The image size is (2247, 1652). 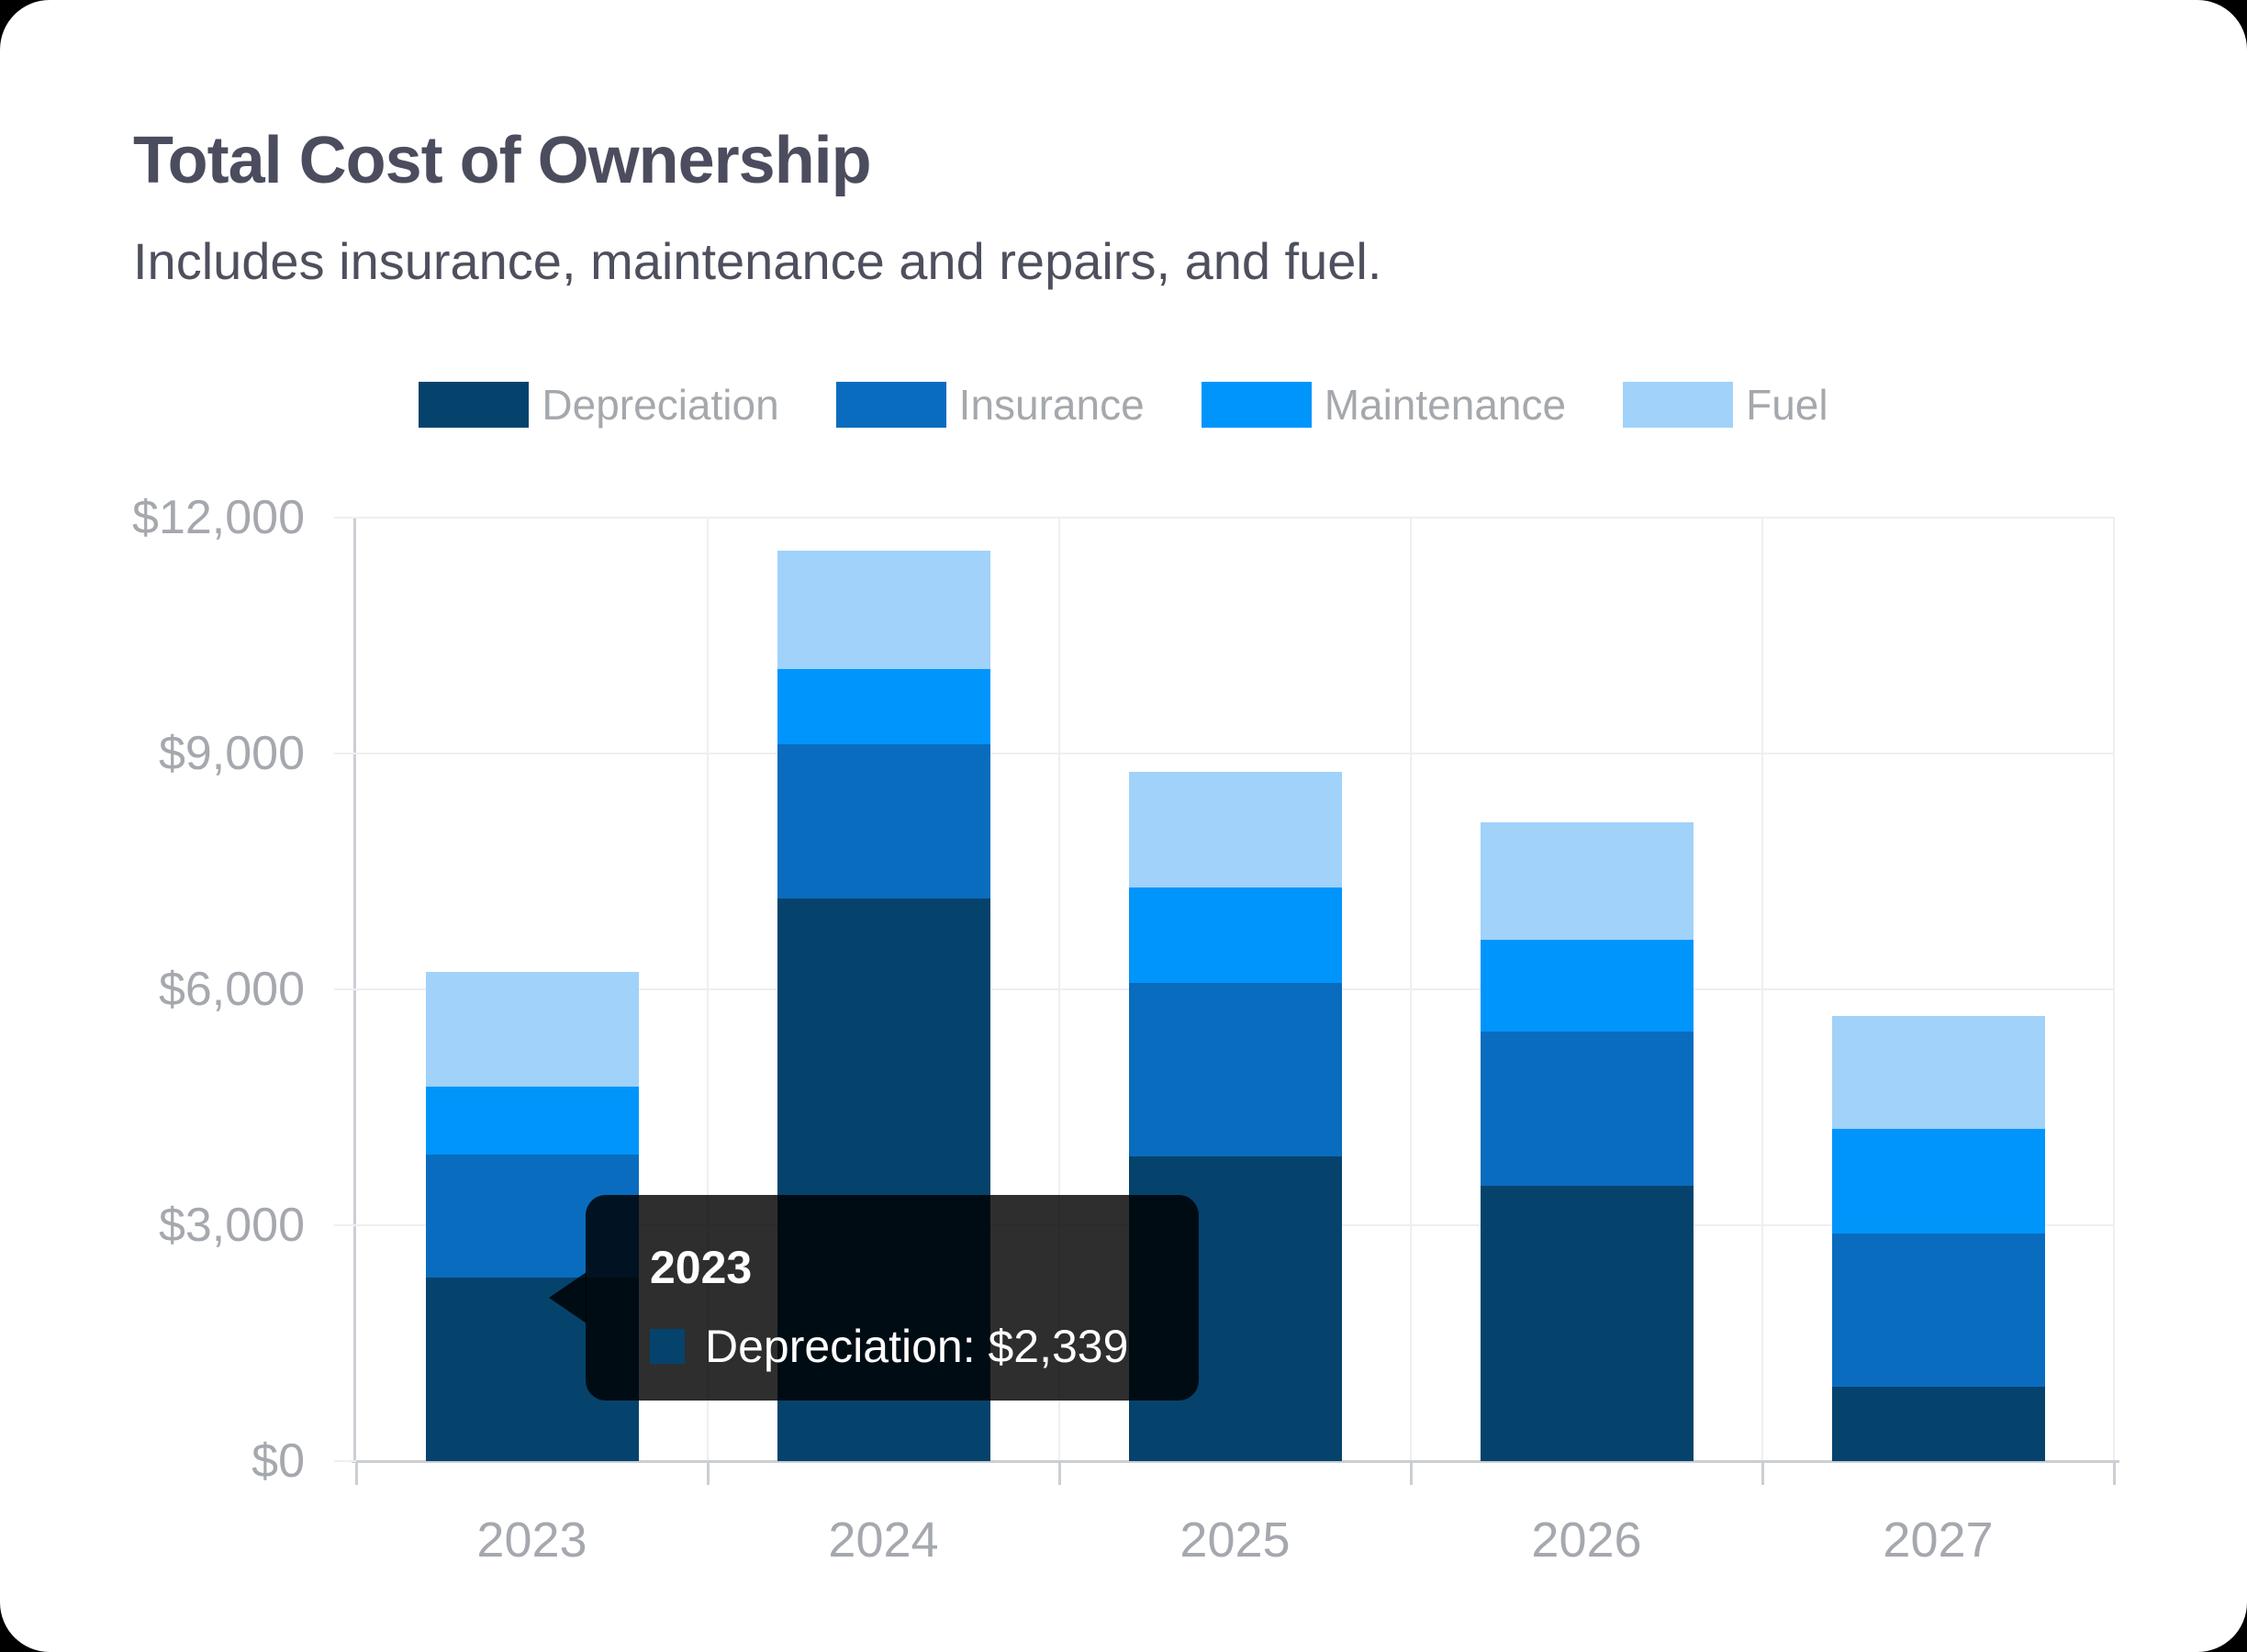 What do you see at coordinates (1051, 405) in the screenshot?
I see `legend-label: Insurance` at bounding box center [1051, 405].